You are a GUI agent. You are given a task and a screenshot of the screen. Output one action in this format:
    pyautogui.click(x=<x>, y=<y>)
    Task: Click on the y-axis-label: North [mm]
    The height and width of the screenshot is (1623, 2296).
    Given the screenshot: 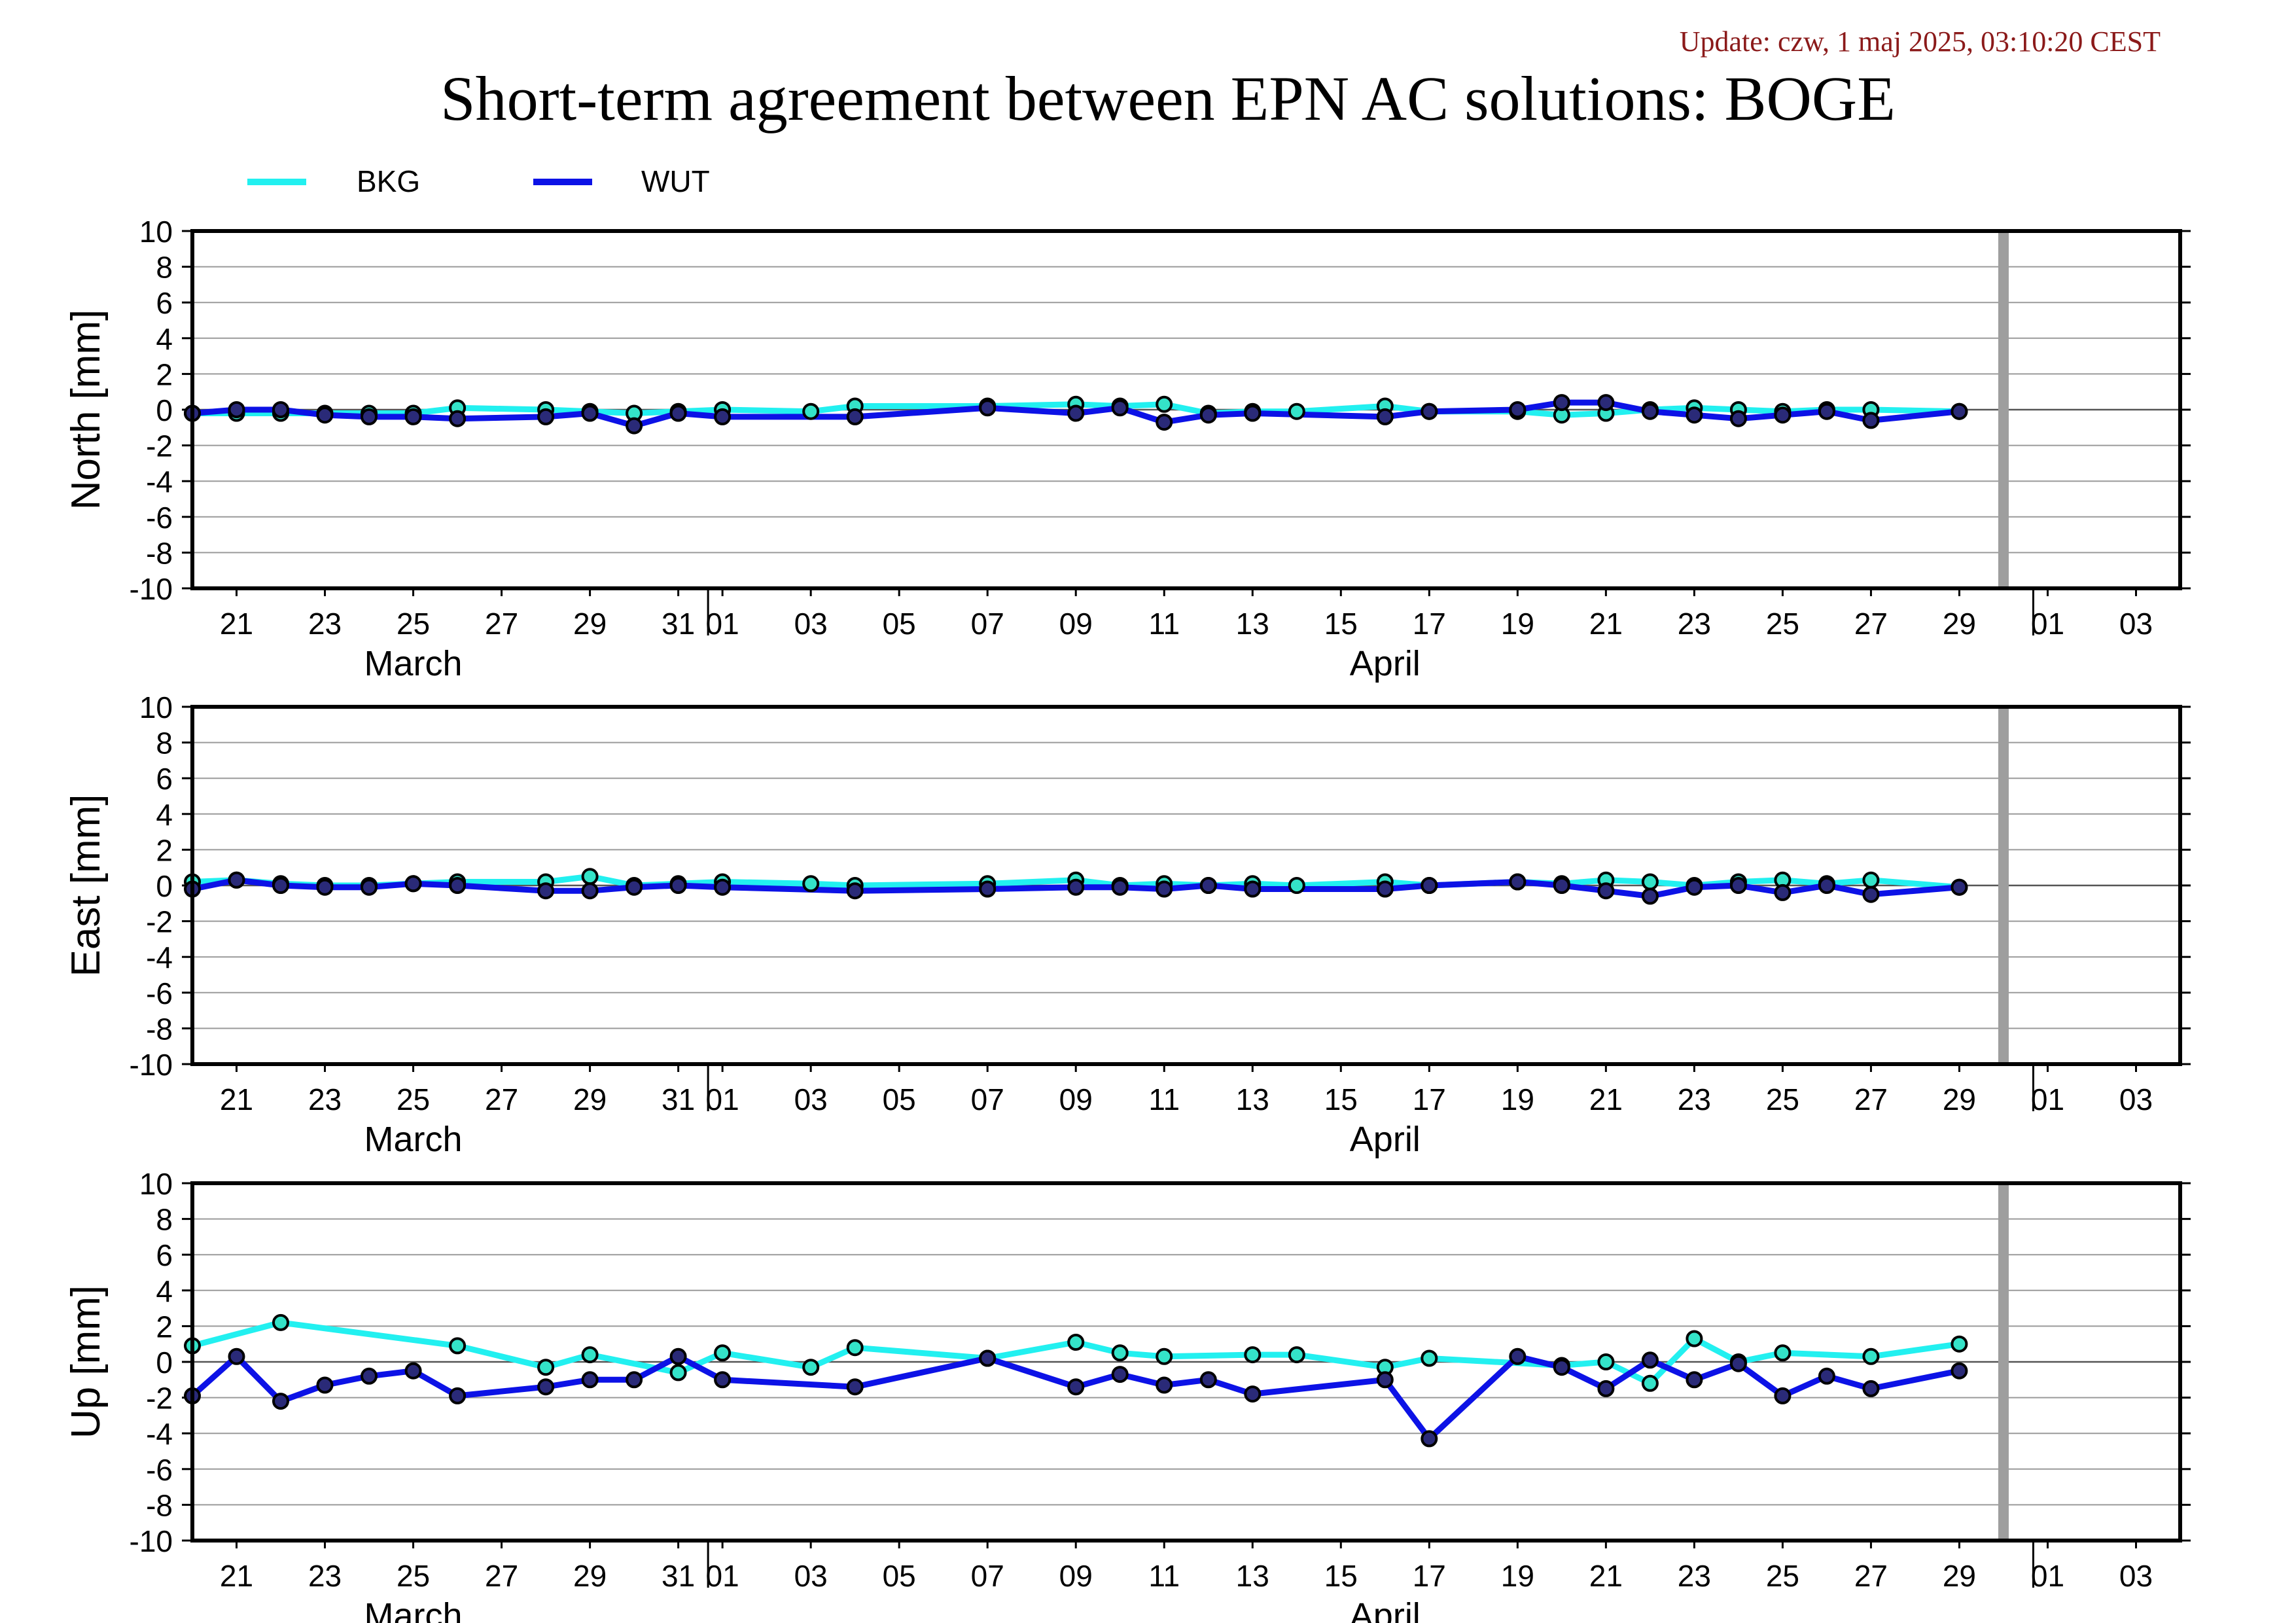 What is the action you would take?
    pyautogui.click(x=86, y=410)
    